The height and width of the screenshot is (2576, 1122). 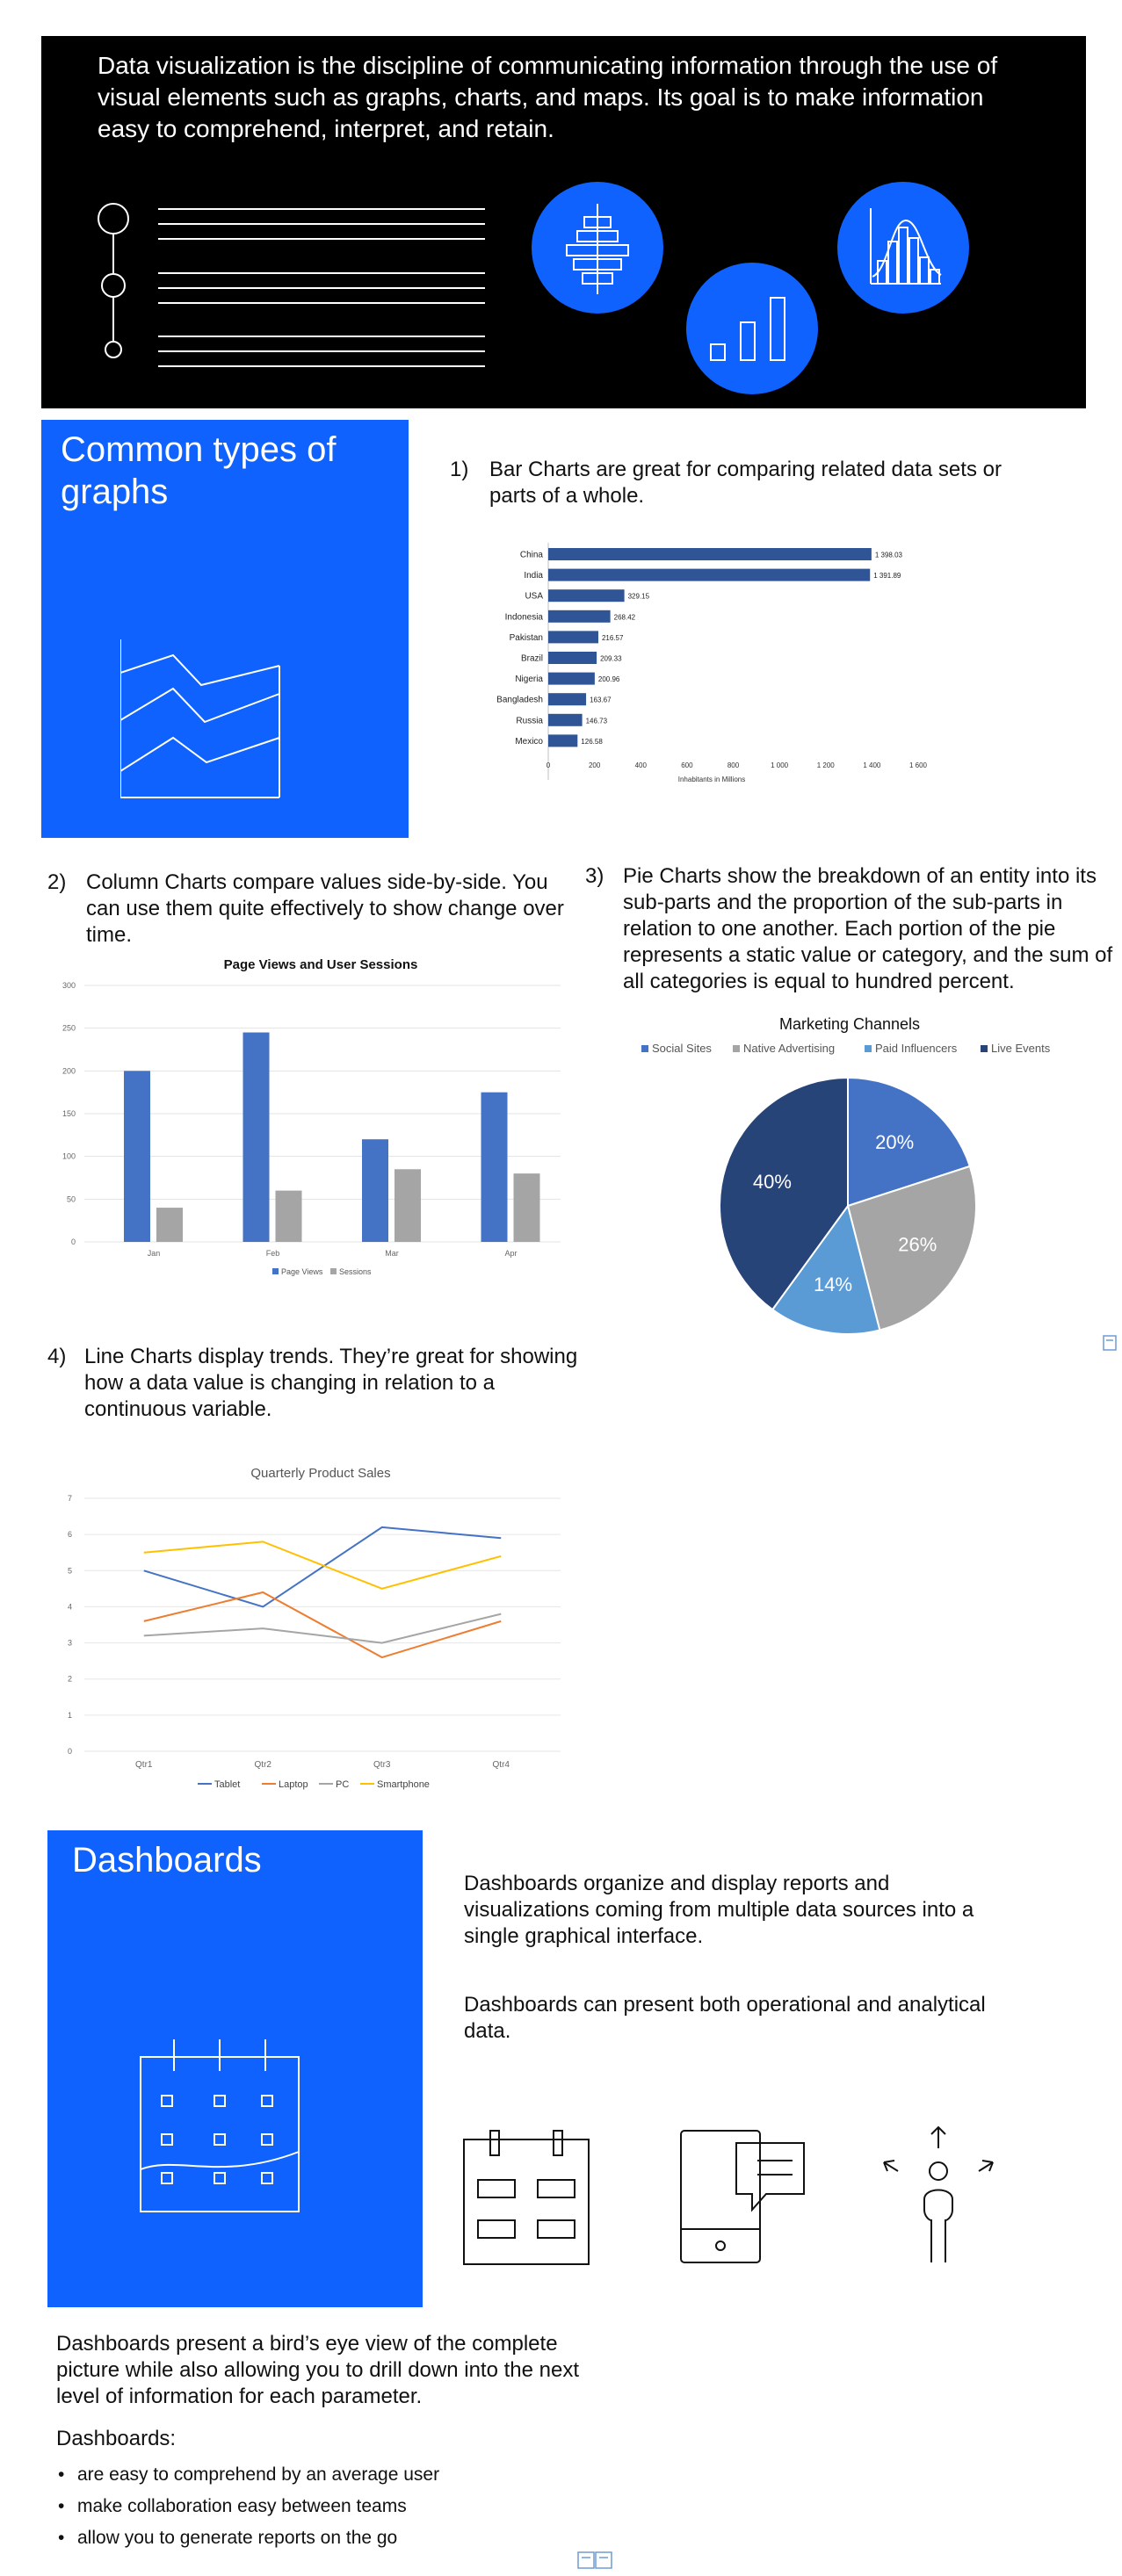 What do you see at coordinates (73, 1241) in the screenshot?
I see `y-tick-label: 0` at bounding box center [73, 1241].